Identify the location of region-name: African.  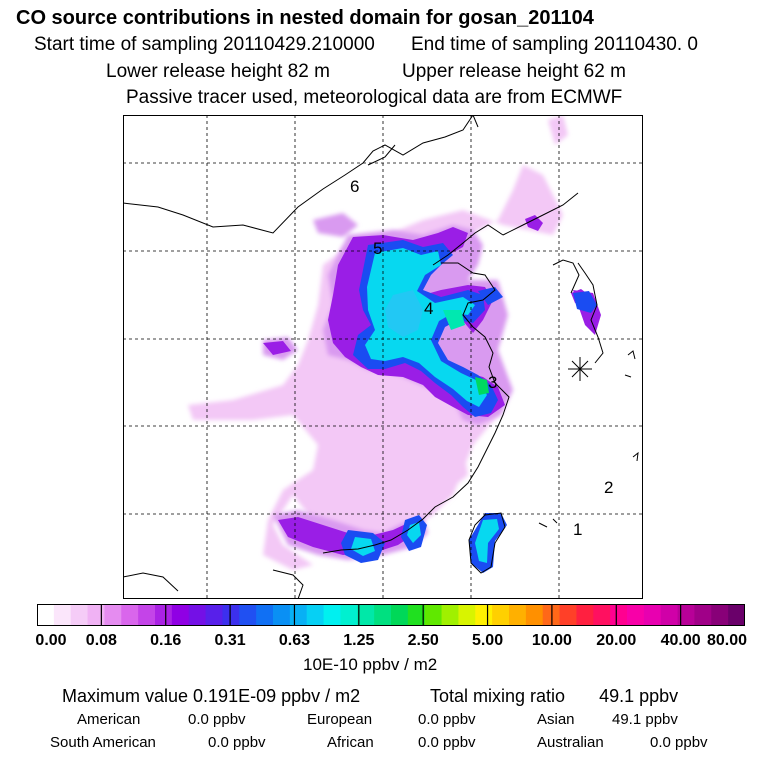
(350, 742).